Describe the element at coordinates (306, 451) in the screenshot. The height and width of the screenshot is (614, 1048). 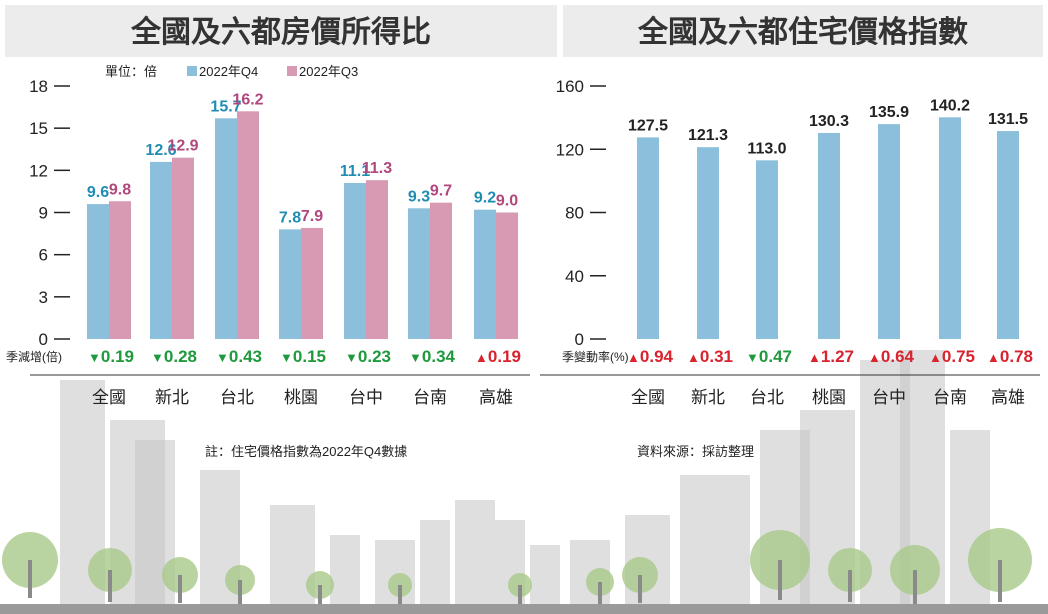
I see `note: 註：住宅價格指數為2022年Q4數據` at that location.